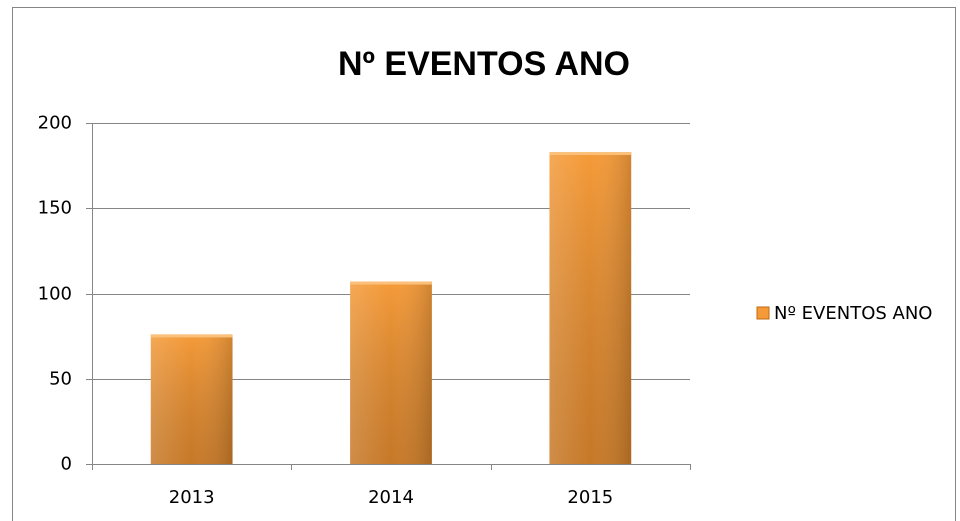 The height and width of the screenshot is (521, 960). Describe the element at coordinates (55, 208) in the screenshot. I see `y-tick-label: 150` at that location.